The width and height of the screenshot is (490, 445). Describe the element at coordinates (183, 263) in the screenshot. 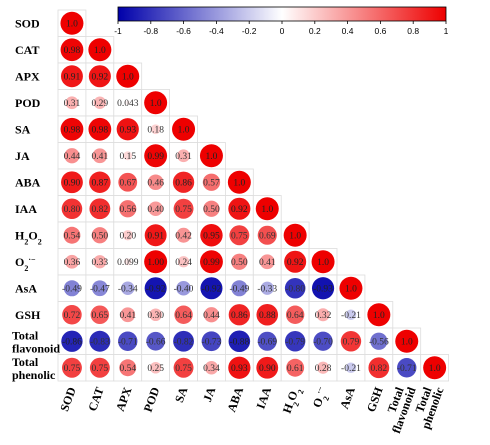

I see `correlation-value: 0.24` at that location.